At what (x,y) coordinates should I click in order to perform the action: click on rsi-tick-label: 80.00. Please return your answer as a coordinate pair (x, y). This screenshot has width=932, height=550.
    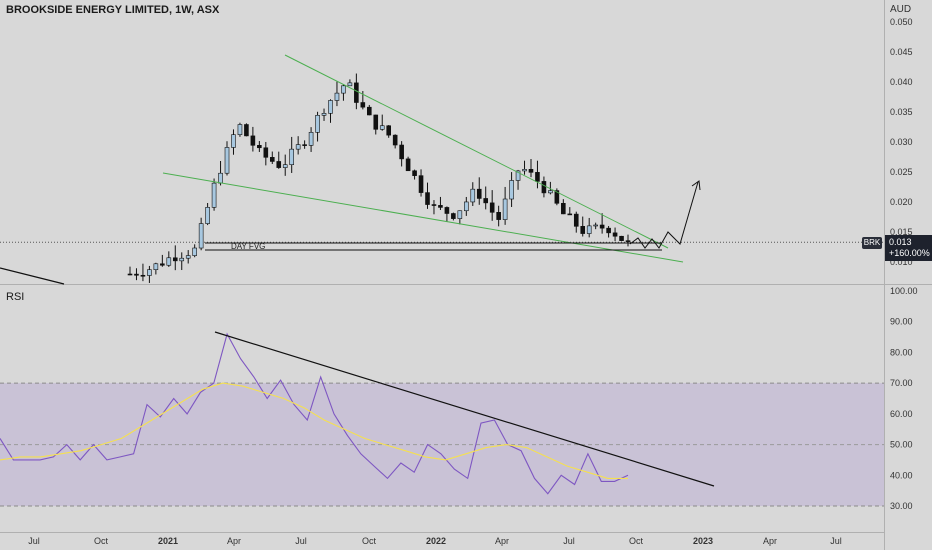
    Looking at the image, I should click on (901, 352).